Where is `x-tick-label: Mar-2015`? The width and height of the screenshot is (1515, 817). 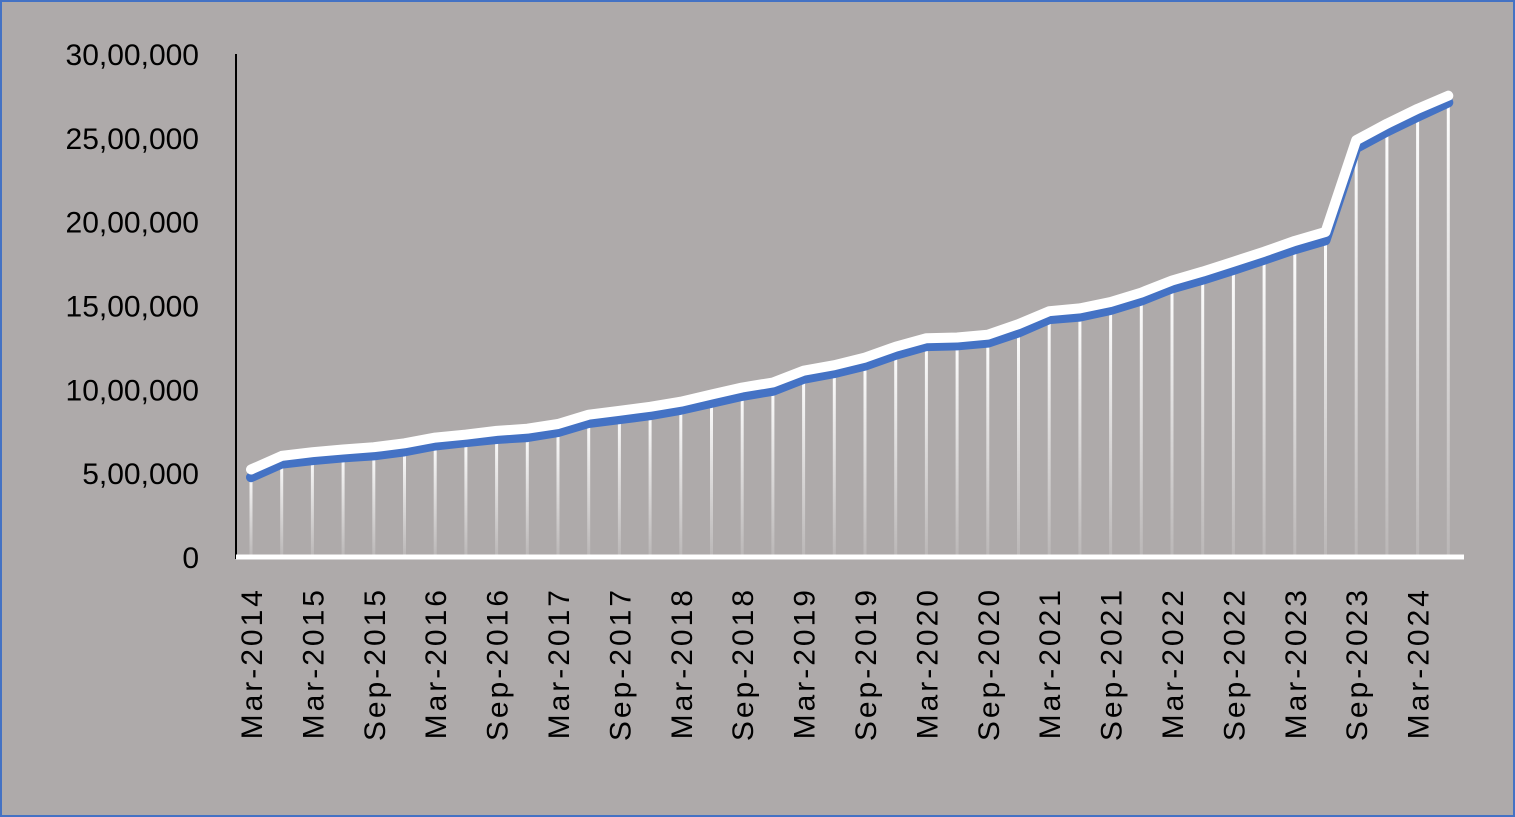
x-tick-label: Mar-2015 is located at coordinates (313, 663).